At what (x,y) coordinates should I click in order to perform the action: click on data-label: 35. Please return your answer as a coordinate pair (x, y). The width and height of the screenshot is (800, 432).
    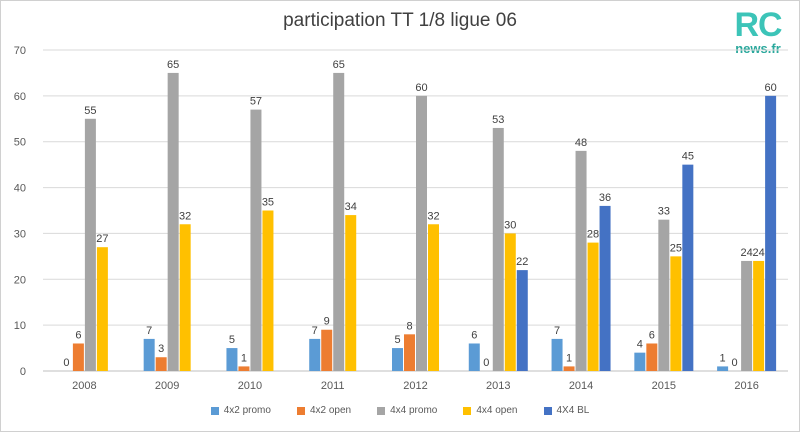
    Looking at the image, I should click on (268, 203).